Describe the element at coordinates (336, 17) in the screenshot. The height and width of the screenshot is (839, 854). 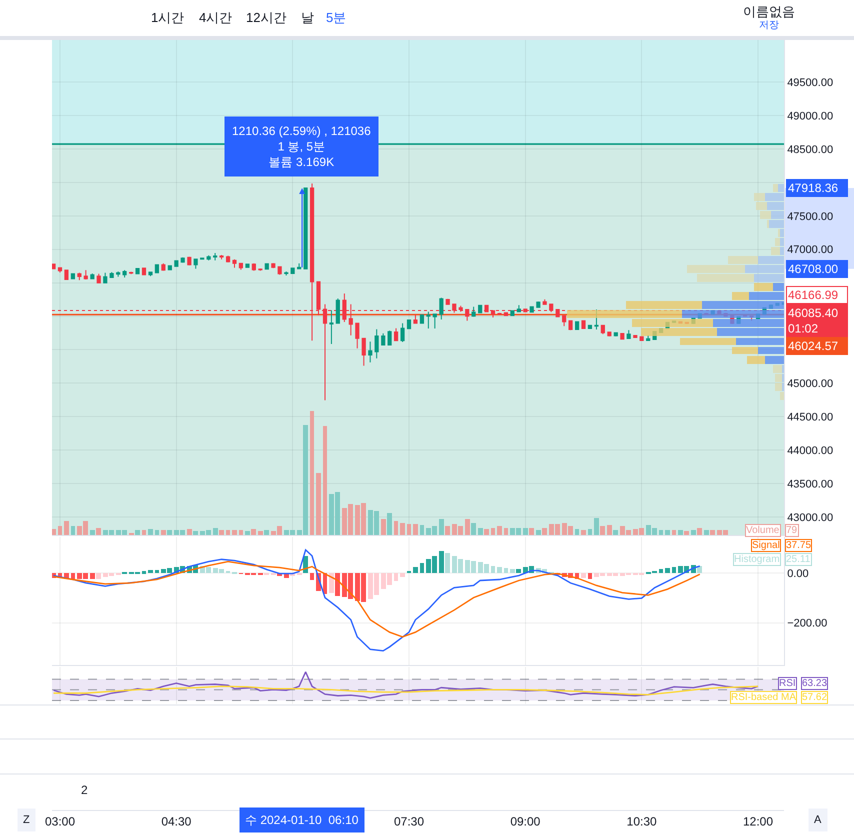
I see `text: 5분` at that location.